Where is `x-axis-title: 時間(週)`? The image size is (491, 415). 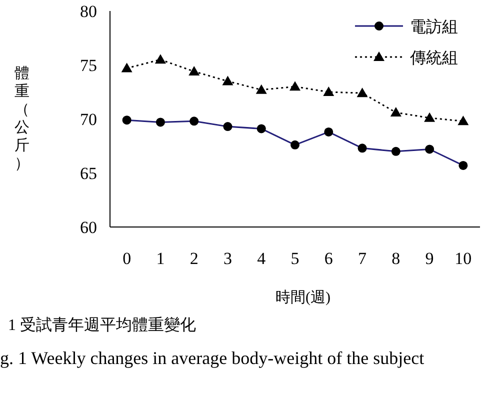
x-axis-title: 時間(週) is located at coordinates (303, 297).